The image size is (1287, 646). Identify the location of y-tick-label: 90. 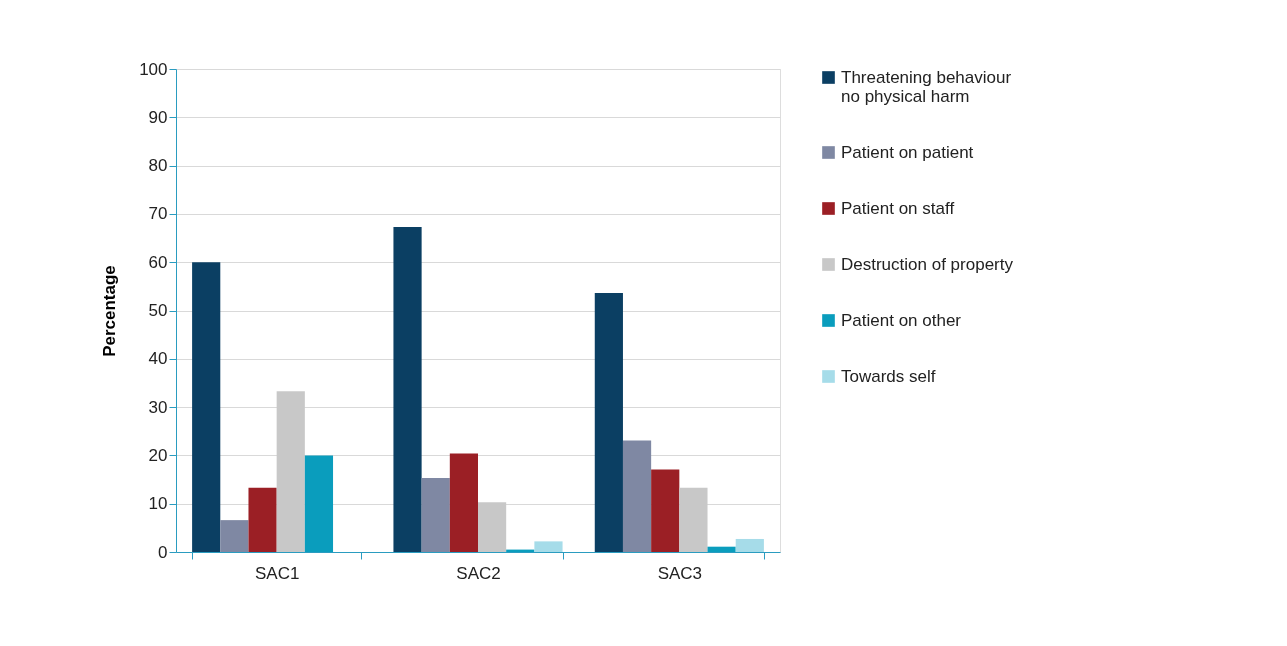
(158, 117).